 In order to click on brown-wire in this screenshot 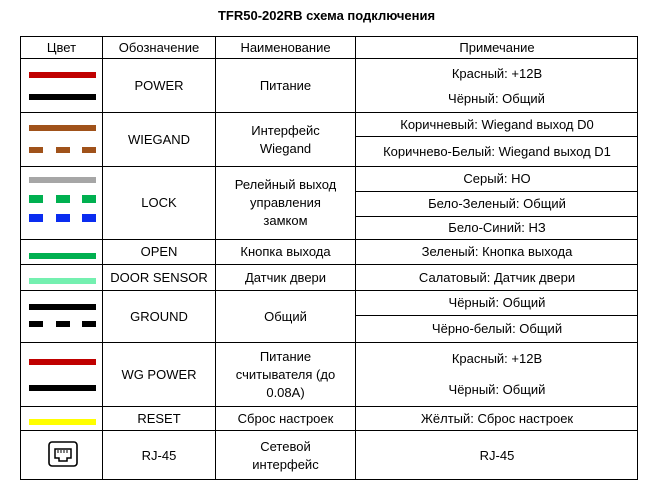, I will do `click(62, 128)`.